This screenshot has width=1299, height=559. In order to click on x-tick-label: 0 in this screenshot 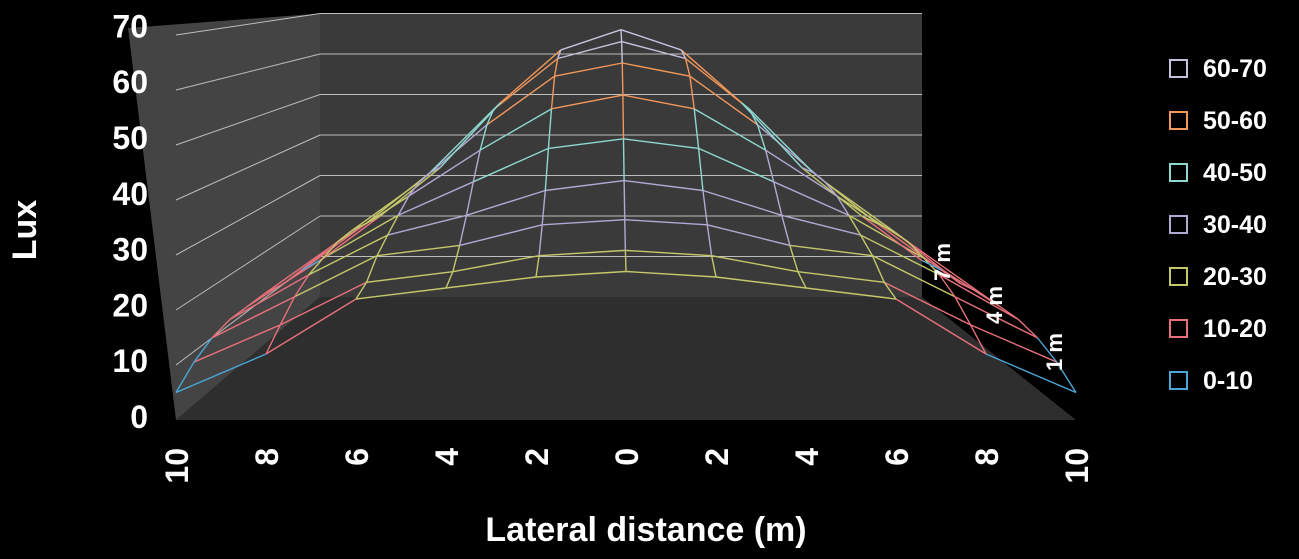, I will do `click(627, 457)`.